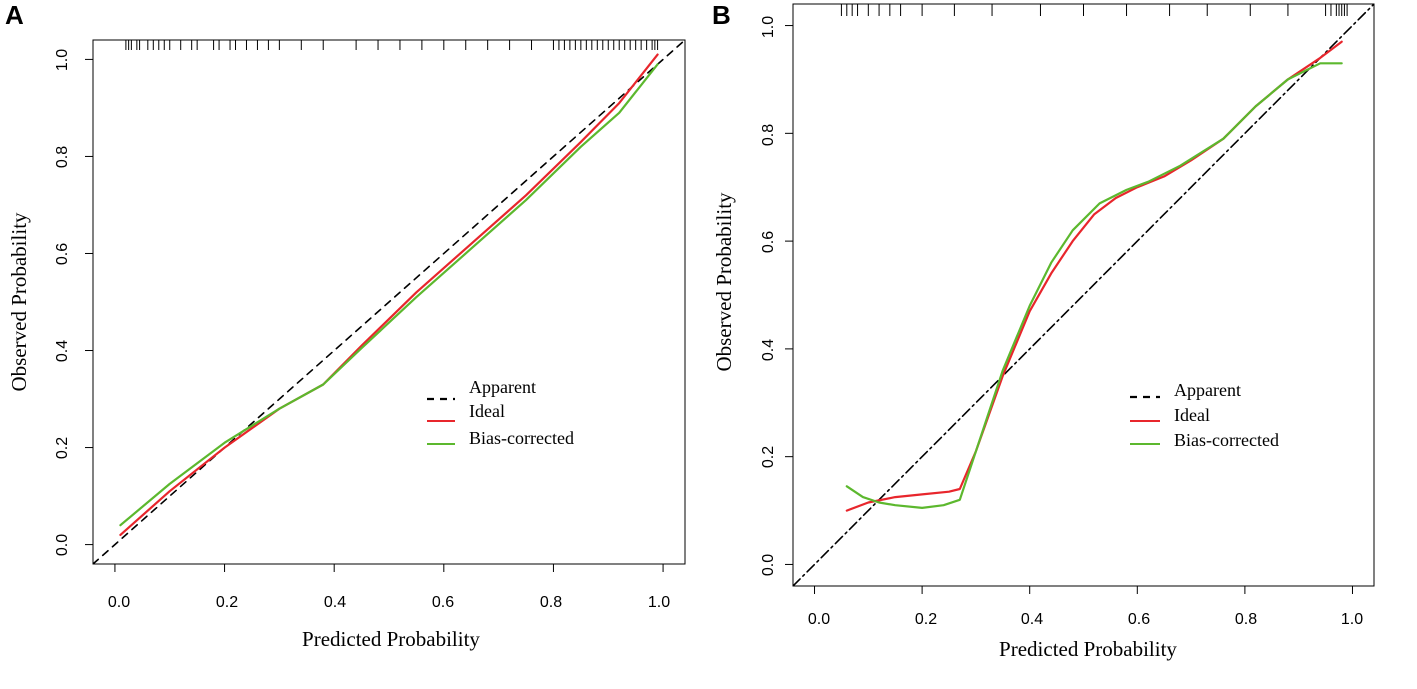  Describe the element at coordinates (768, 242) in the screenshot. I see `panel-b-ytick-label: 0.6` at that location.